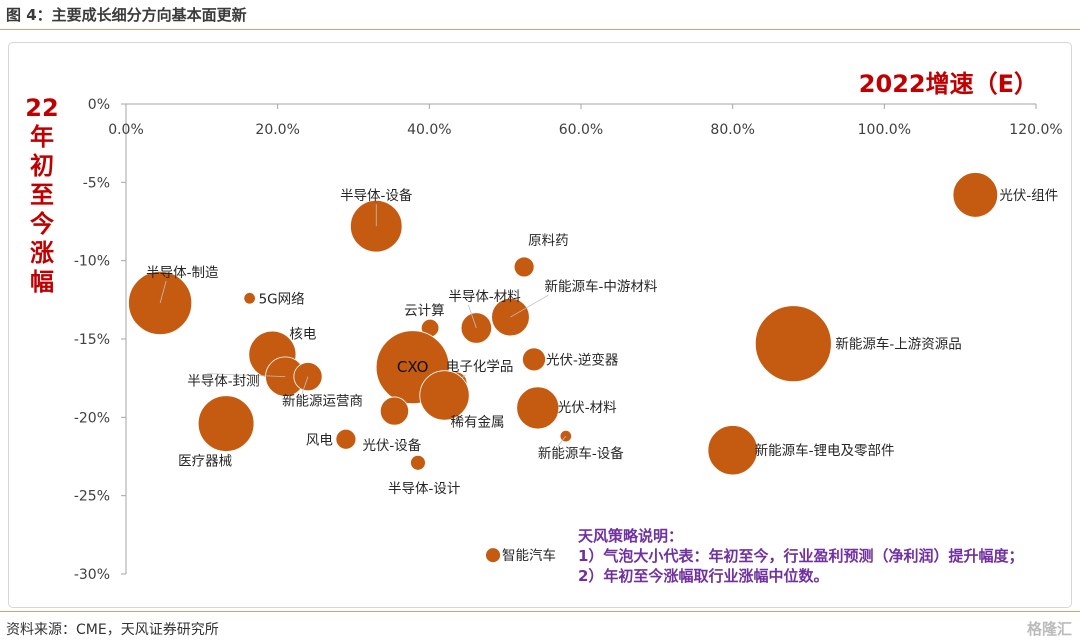  Describe the element at coordinates (302, 335) in the screenshot. I see `bubble-label: 核电` at that location.